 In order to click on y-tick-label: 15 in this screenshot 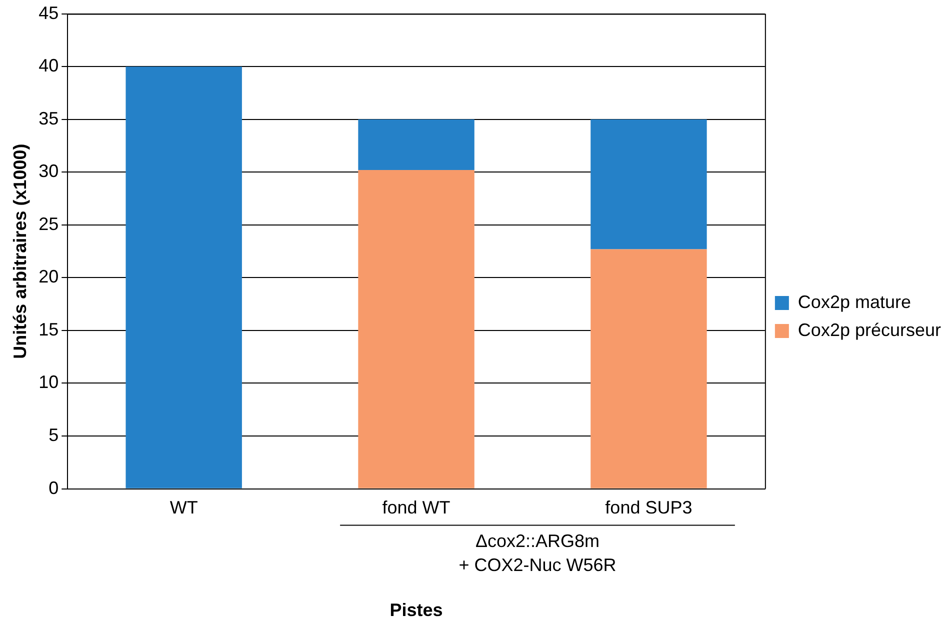, I will do `click(48, 329)`.